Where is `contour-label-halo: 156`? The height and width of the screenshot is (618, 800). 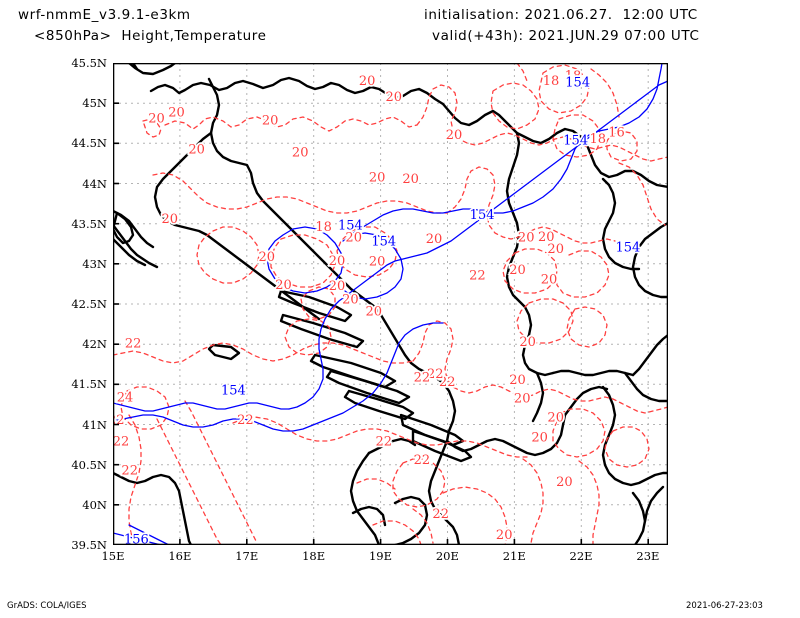
contour-label-halo: 156 is located at coordinates (136, 539).